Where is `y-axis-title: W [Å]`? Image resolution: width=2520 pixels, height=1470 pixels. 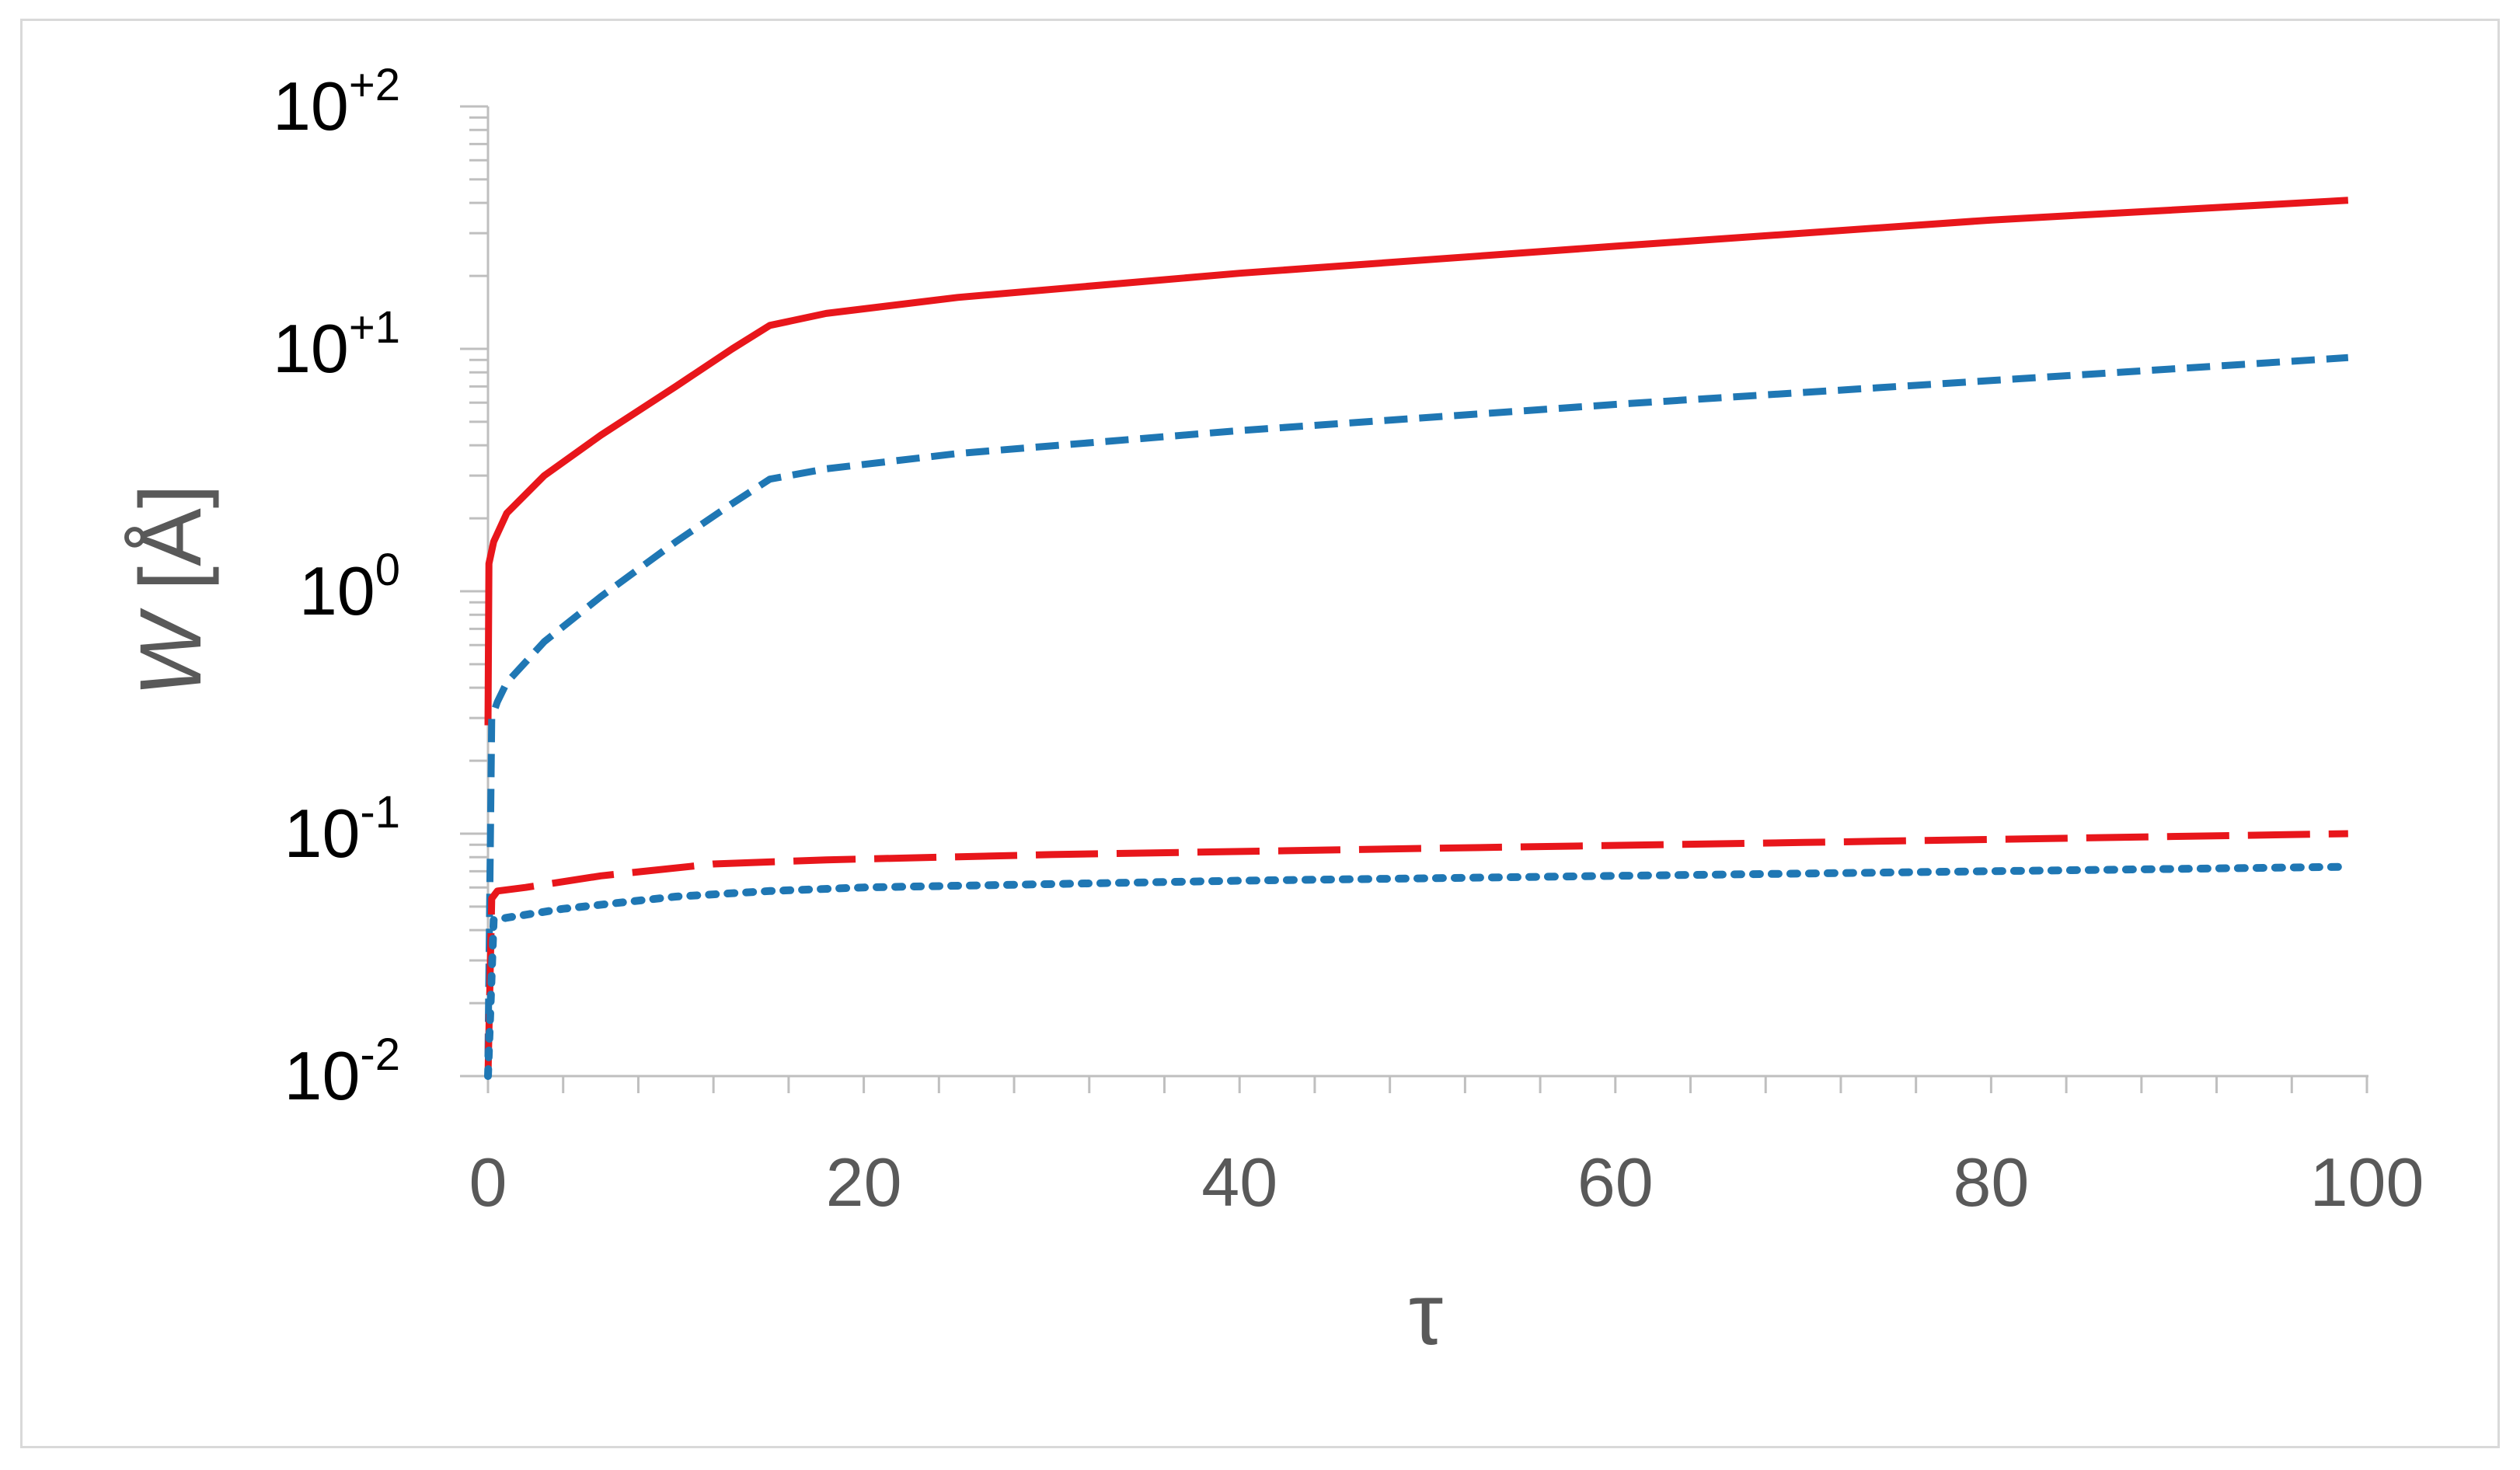
y-axis-title: W [Å] is located at coordinates (170, 590).